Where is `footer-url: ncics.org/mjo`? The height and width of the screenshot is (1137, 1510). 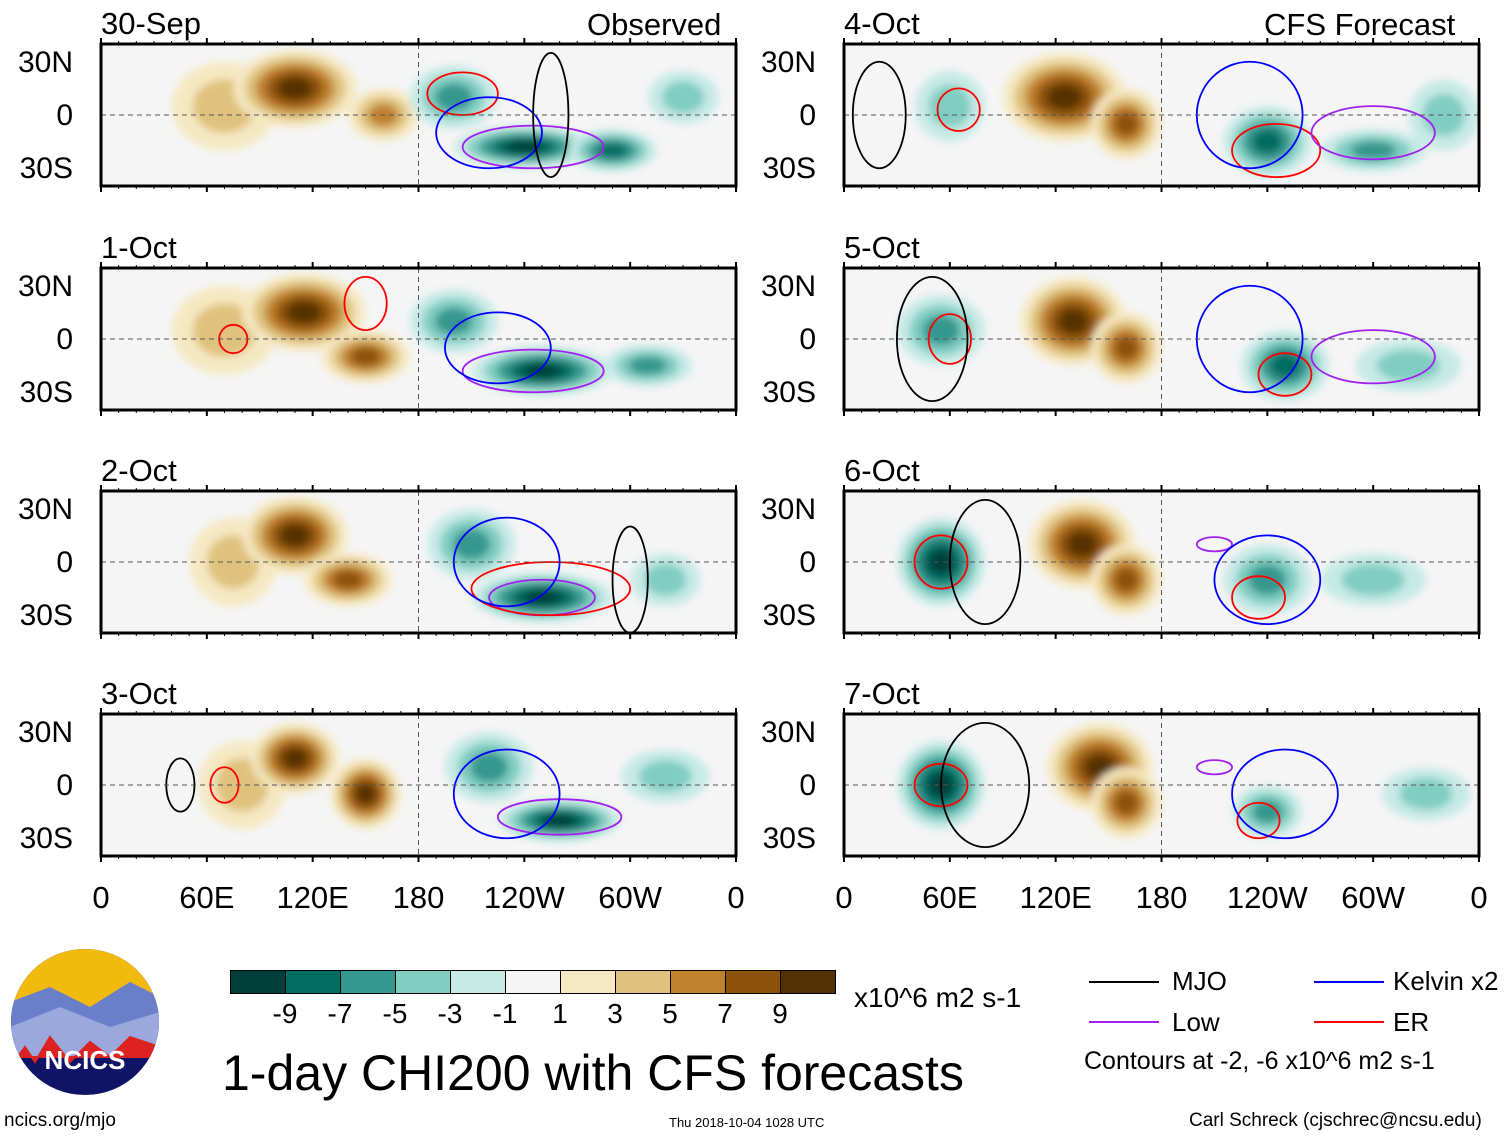
footer-url: ncics.org/mjo is located at coordinates (60, 1120).